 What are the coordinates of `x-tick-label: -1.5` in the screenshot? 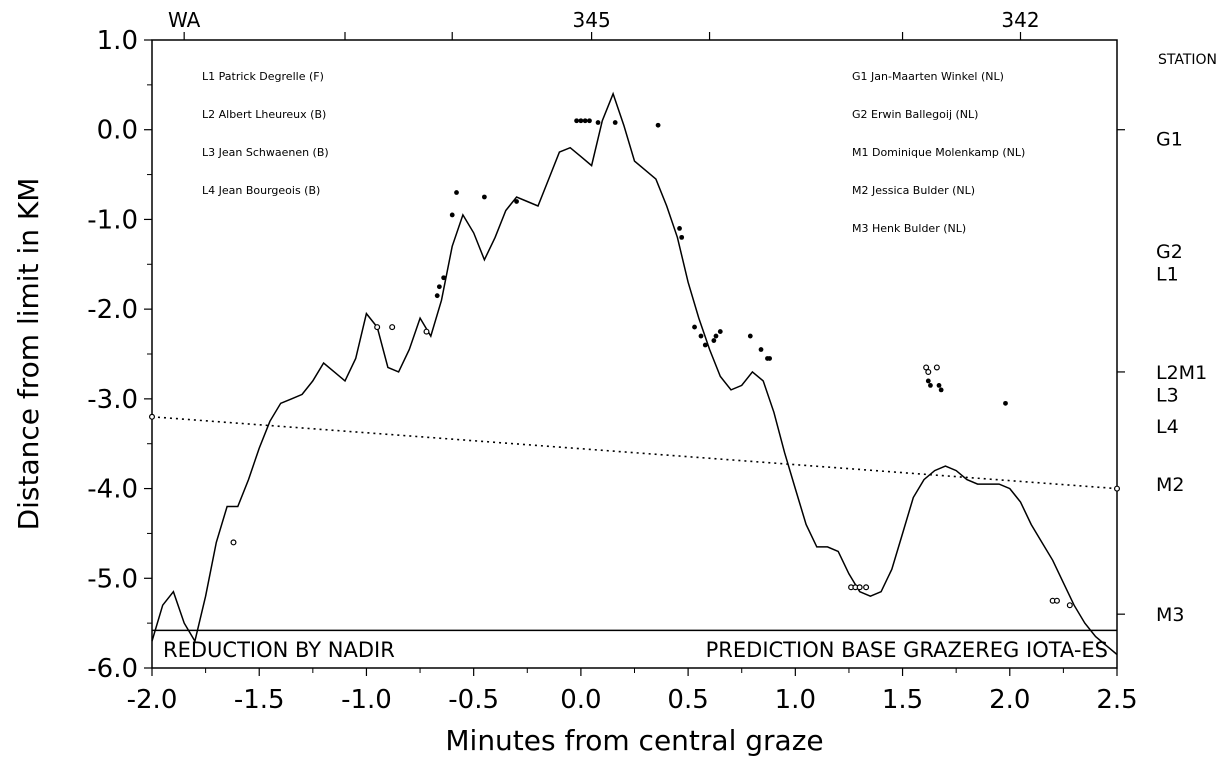 It's located at (259, 700).